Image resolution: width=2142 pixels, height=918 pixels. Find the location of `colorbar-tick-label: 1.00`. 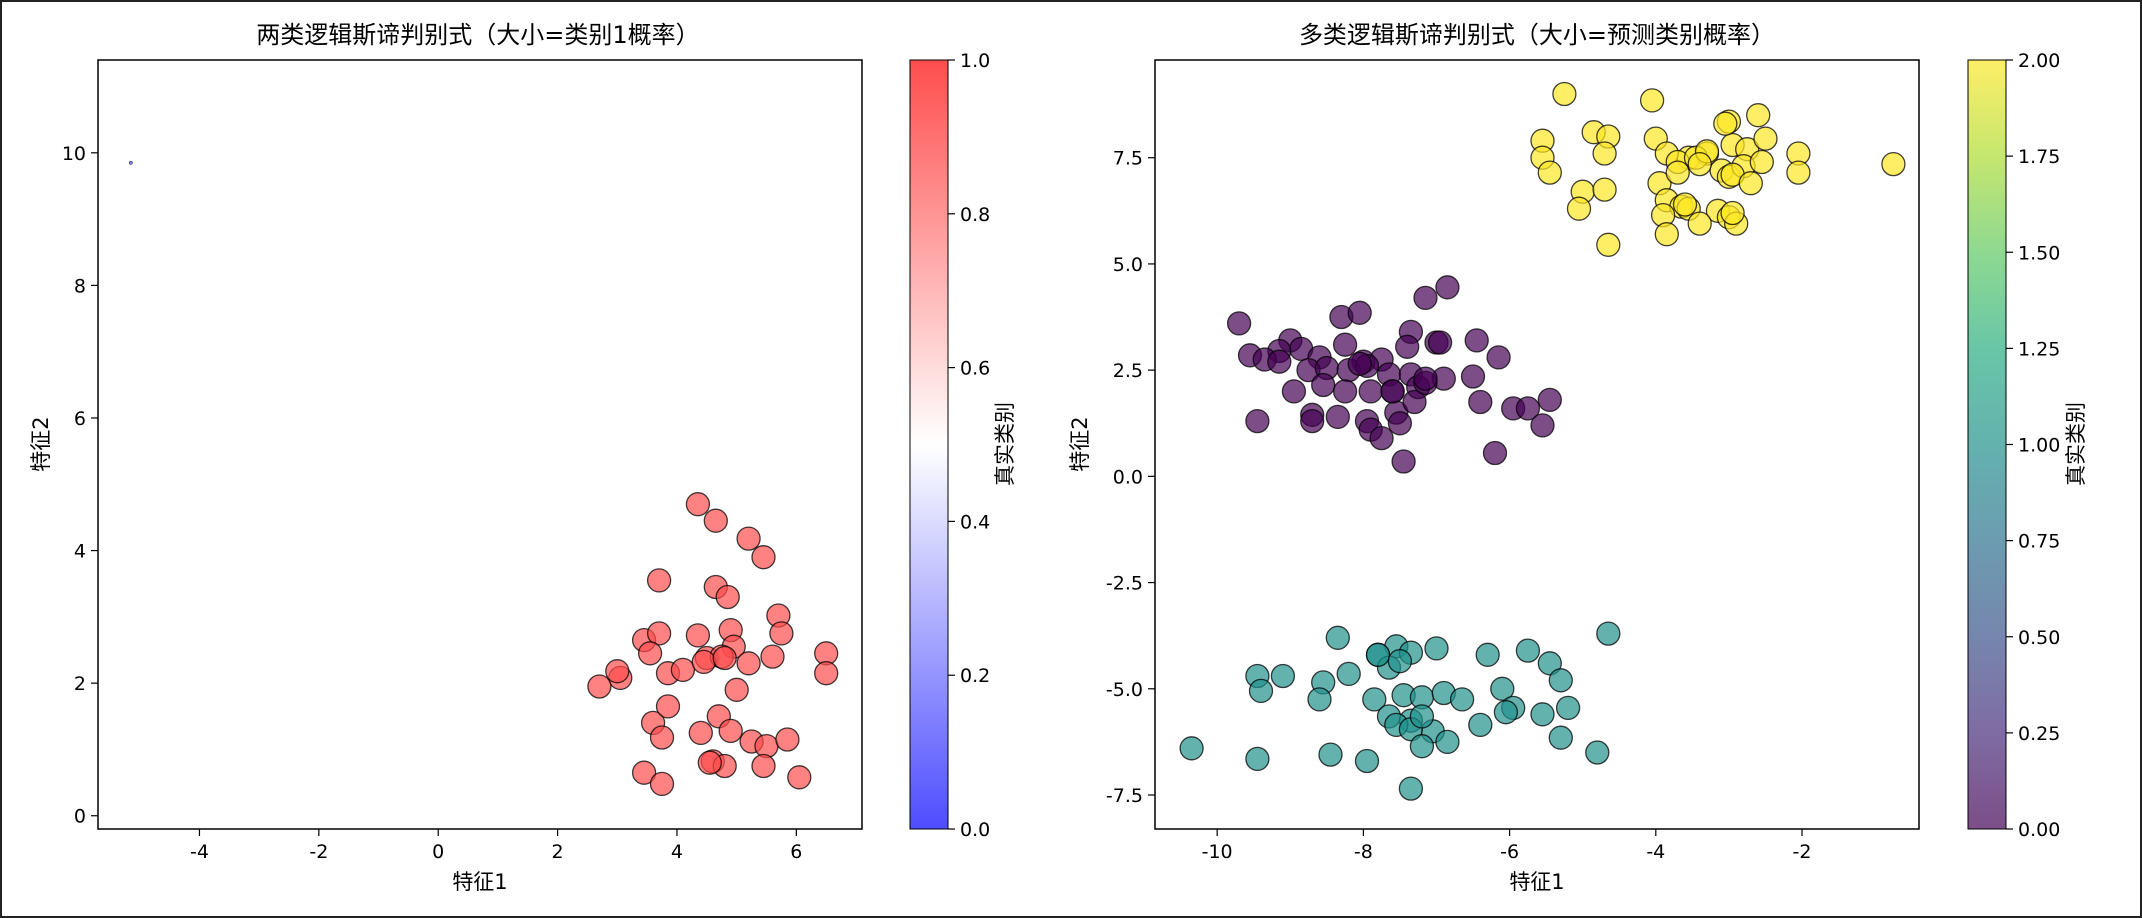

colorbar-tick-label: 1.00 is located at coordinates (2039, 446).